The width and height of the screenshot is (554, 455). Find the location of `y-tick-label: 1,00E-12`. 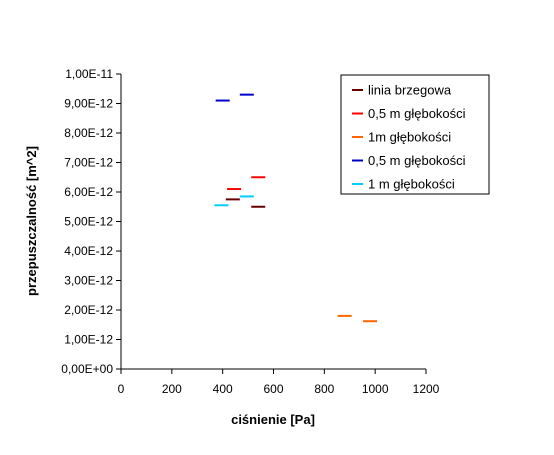

y-tick-label: 1,00E-12 is located at coordinates (88, 340).